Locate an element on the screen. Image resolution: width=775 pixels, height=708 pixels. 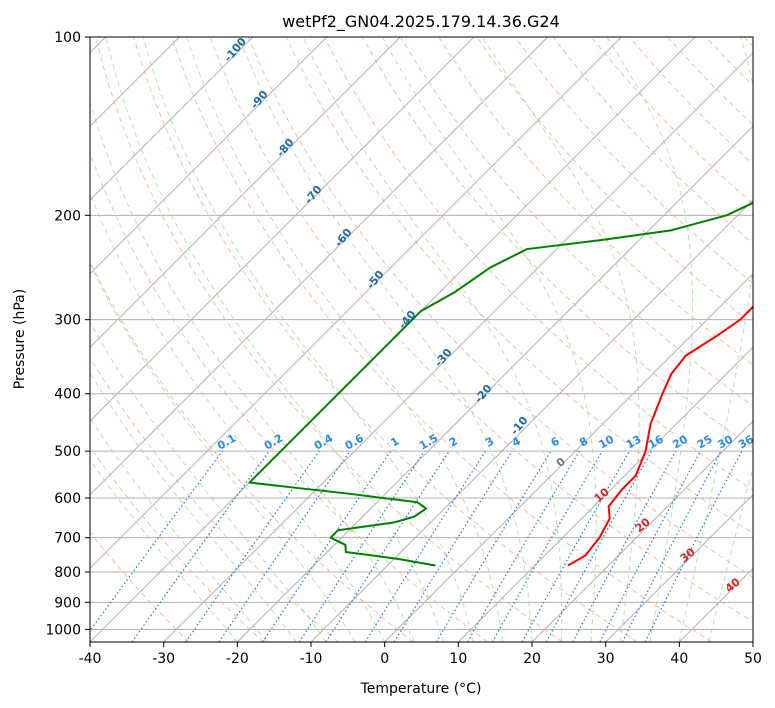
temperature-line is located at coordinates (660, 436).